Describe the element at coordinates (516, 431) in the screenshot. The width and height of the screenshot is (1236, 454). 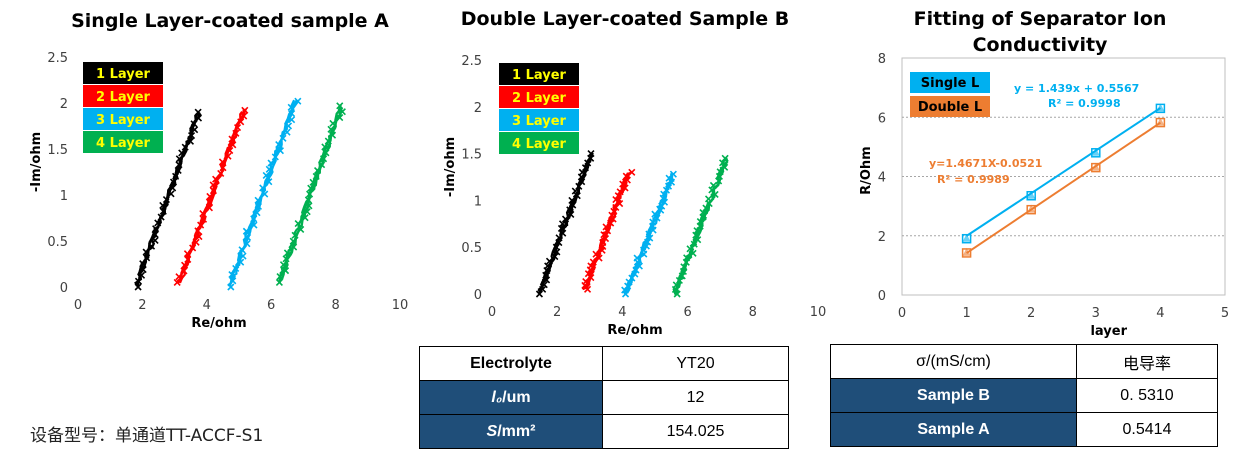
I see `area-unit: /mm²` at that location.